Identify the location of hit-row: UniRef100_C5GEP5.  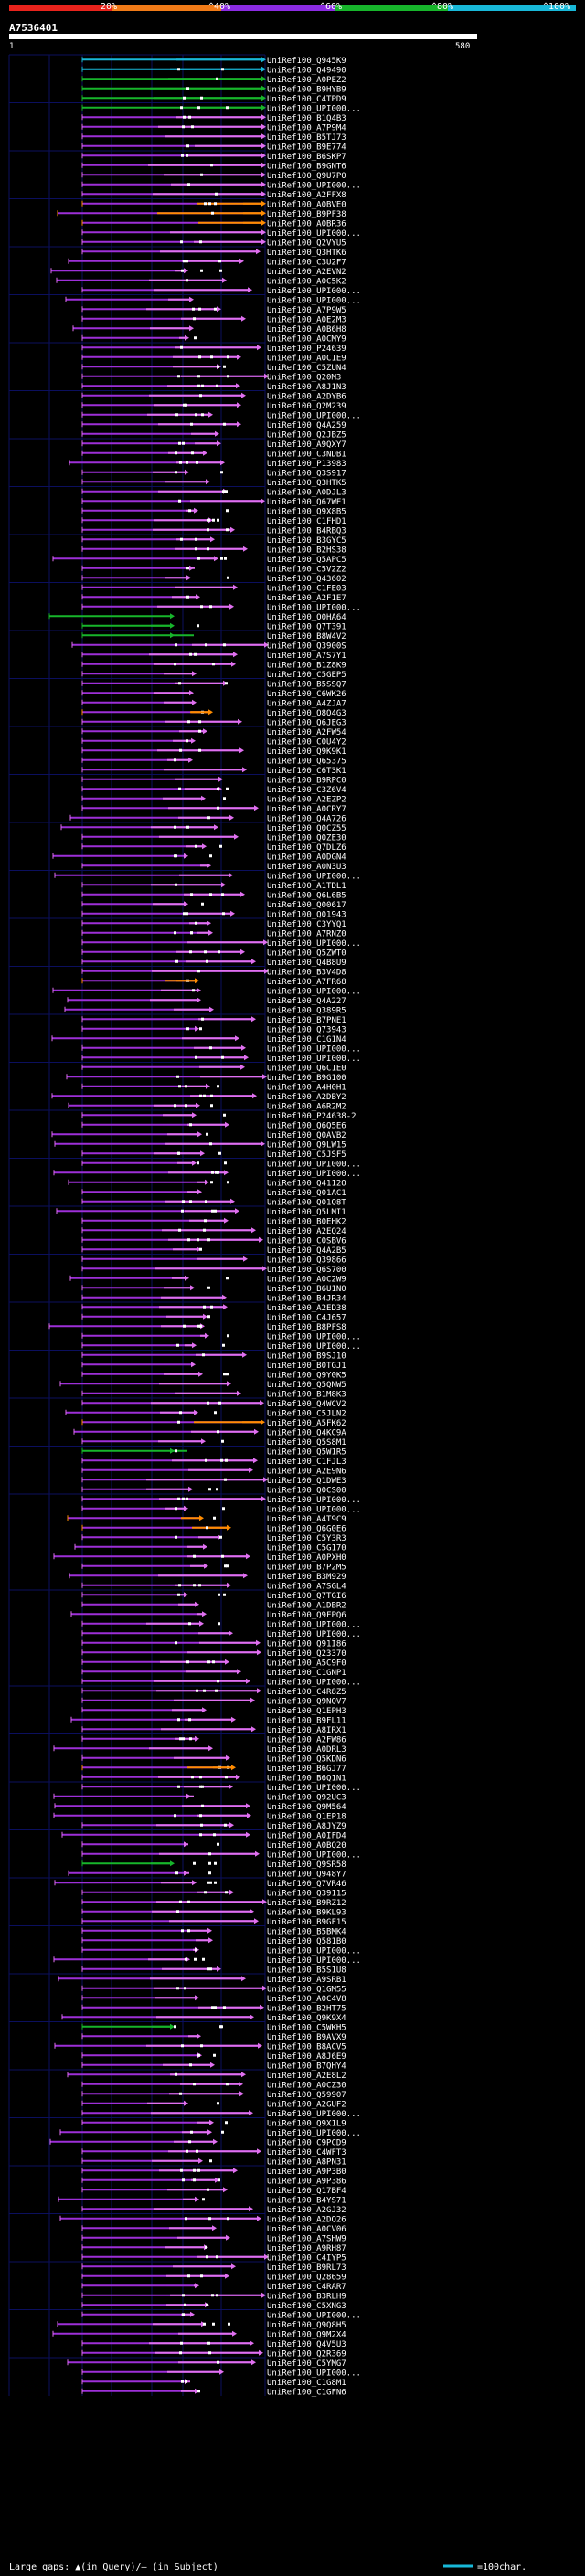
(214, 675).